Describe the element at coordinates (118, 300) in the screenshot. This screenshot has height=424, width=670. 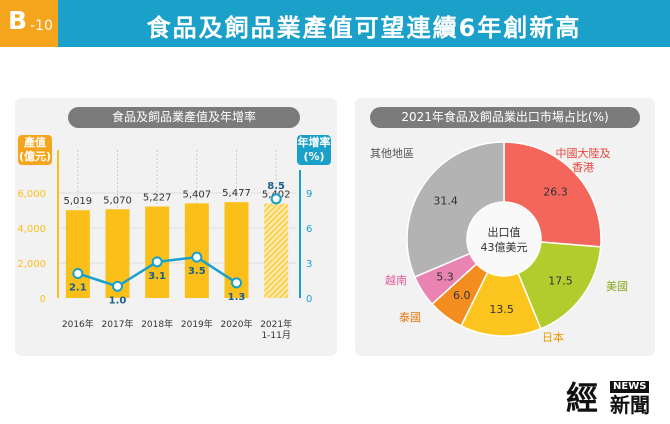
I see `growth-value-label: 1.0` at that location.